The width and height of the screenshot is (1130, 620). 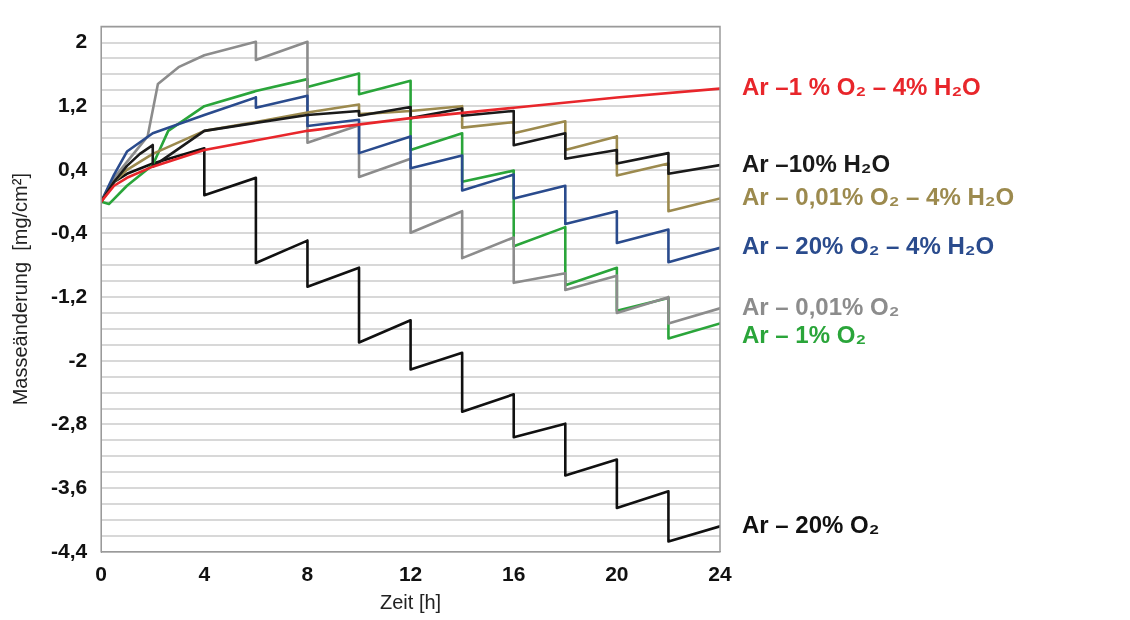 What do you see at coordinates (69, 550) in the screenshot?
I see `y-tick-label: -4,4` at bounding box center [69, 550].